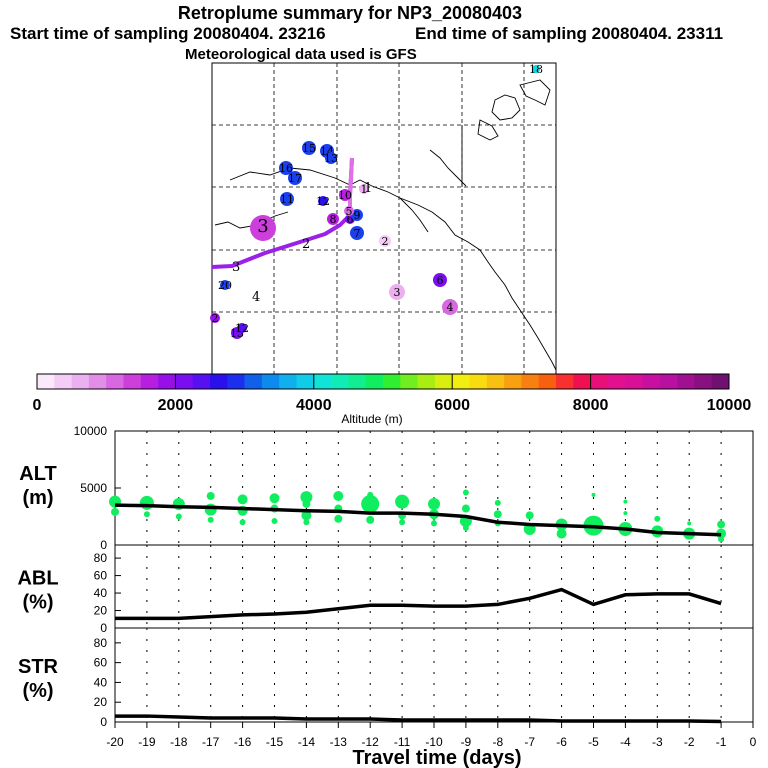 This screenshot has height=768, width=768. What do you see at coordinates (101, 611) in the screenshot?
I see `y-tick-label: 20` at bounding box center [101, 611].